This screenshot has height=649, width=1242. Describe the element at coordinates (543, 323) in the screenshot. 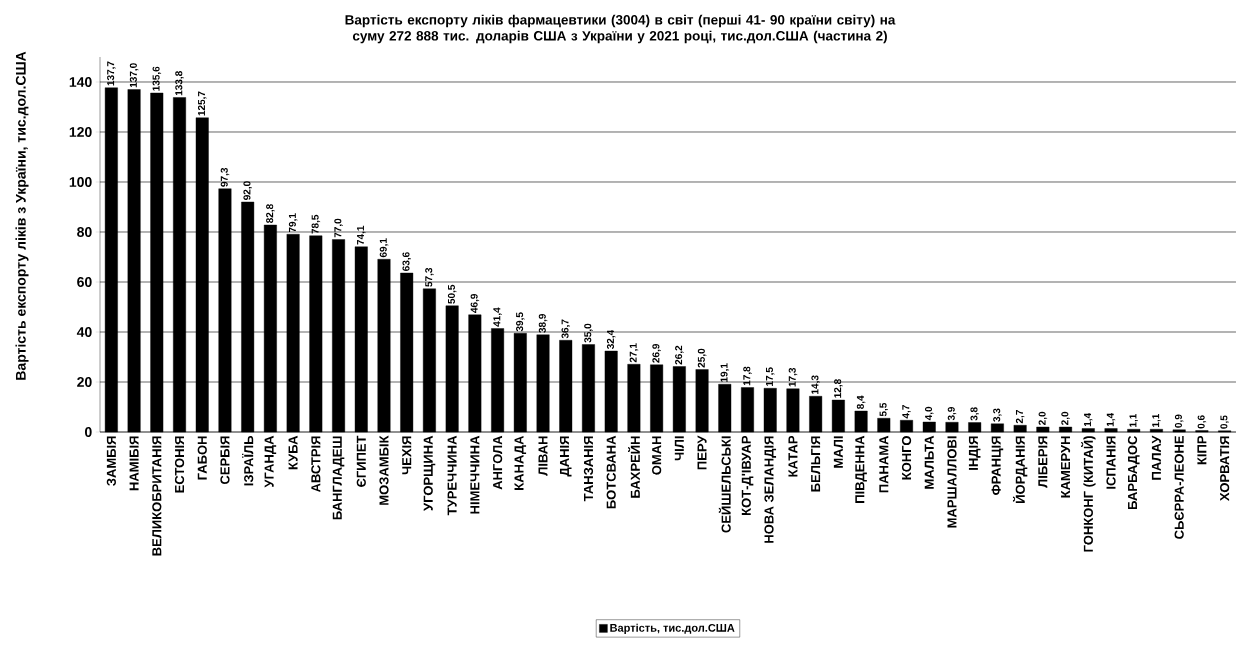

I see `data-label: 38,9` at that location.